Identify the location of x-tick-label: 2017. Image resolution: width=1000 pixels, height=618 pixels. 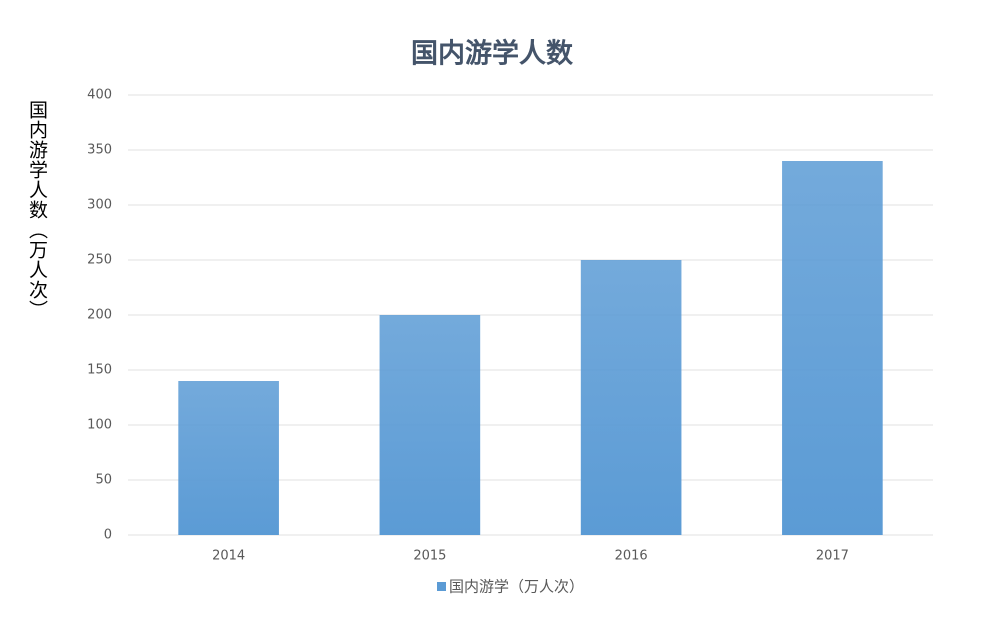
(832, 556).